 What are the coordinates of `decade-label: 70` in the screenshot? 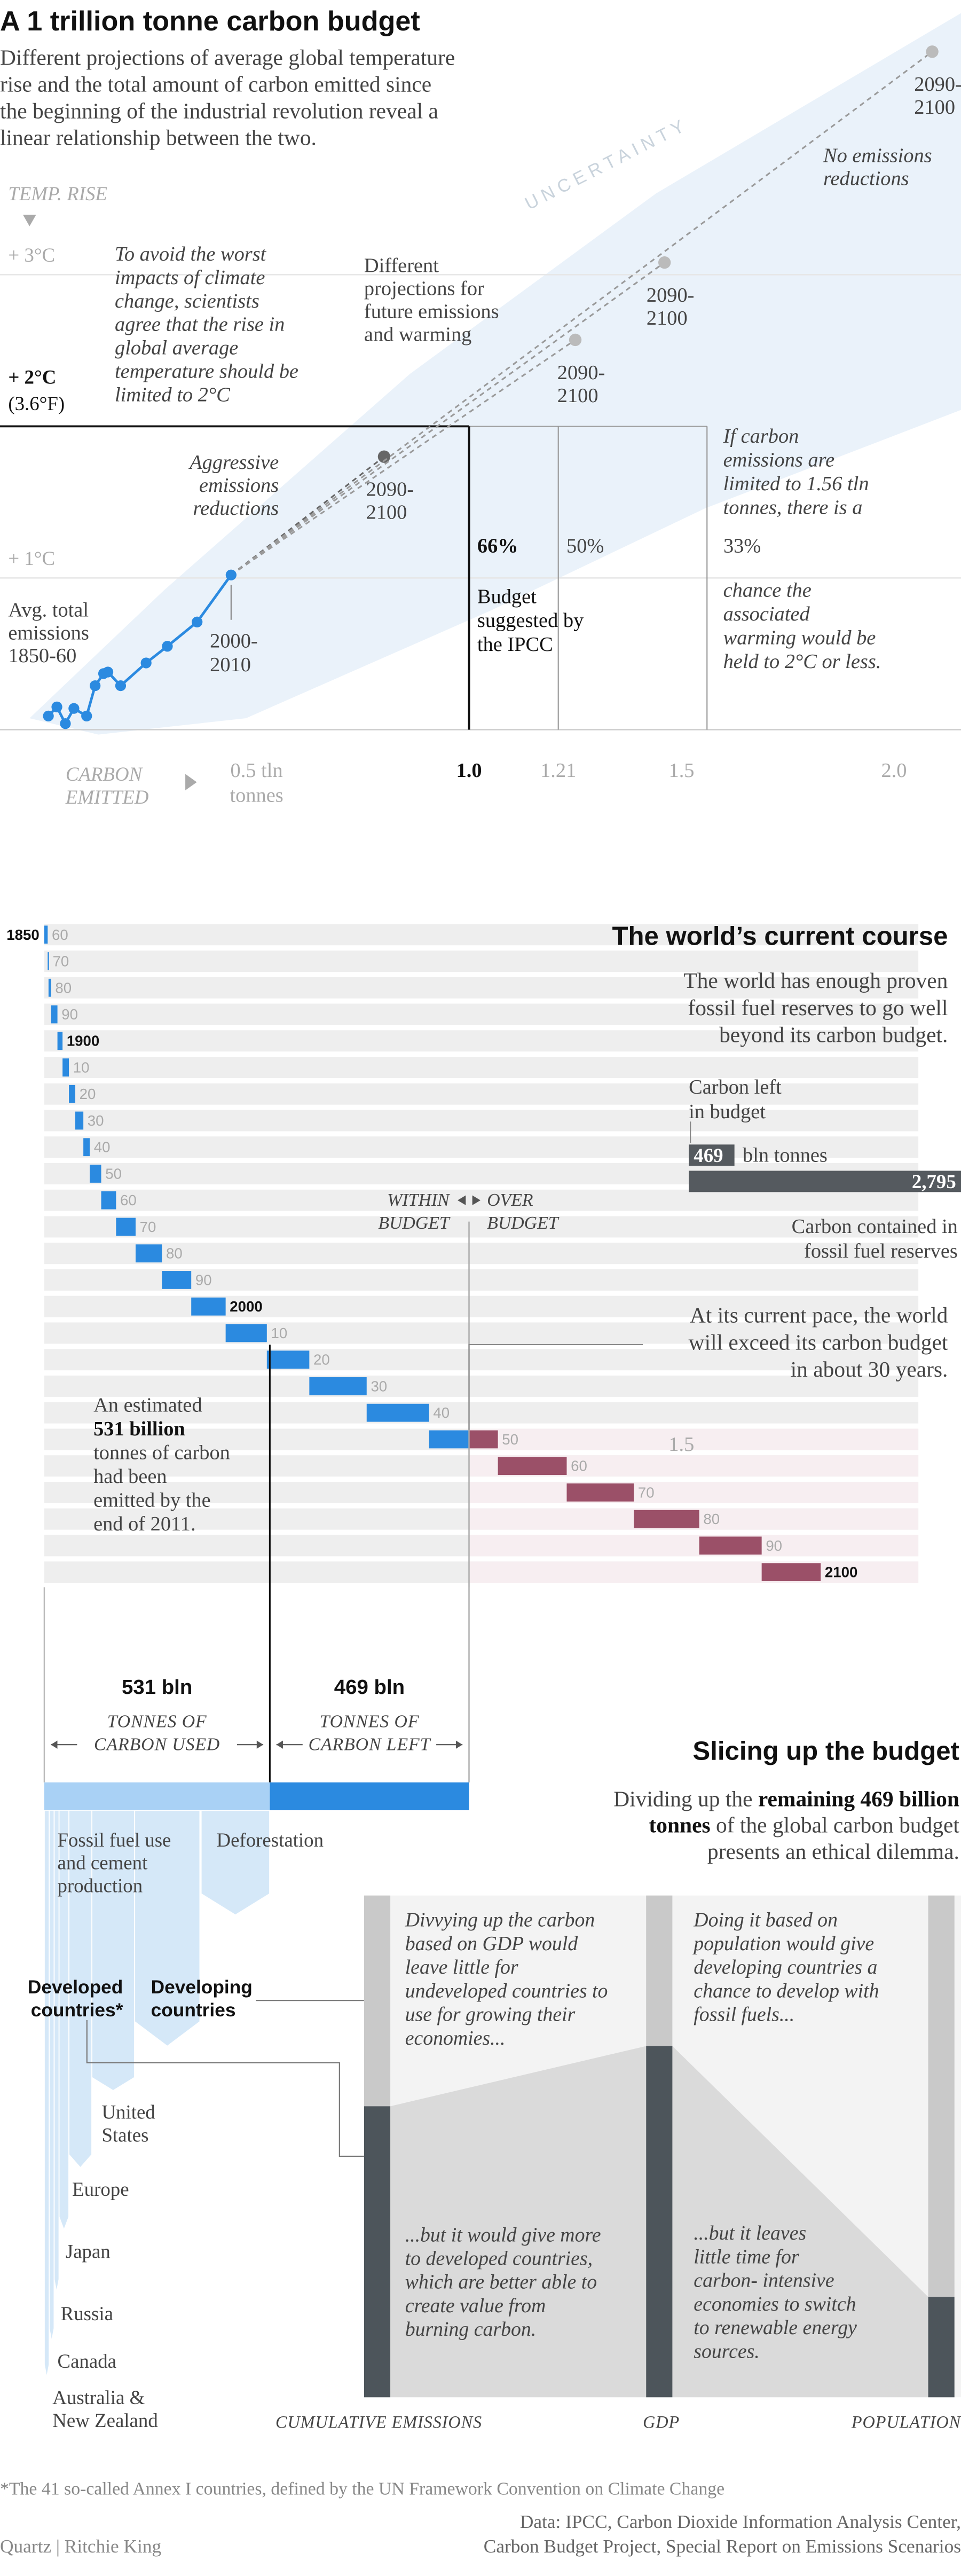 It's located at (148, 1227).